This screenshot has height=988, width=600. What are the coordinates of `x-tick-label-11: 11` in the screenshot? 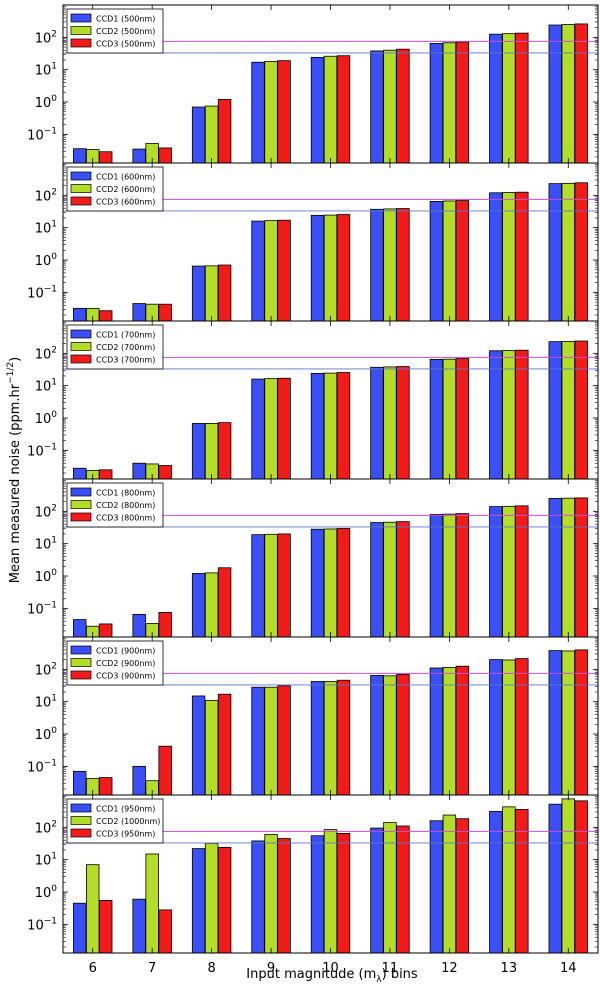 It's located at (390, 968).